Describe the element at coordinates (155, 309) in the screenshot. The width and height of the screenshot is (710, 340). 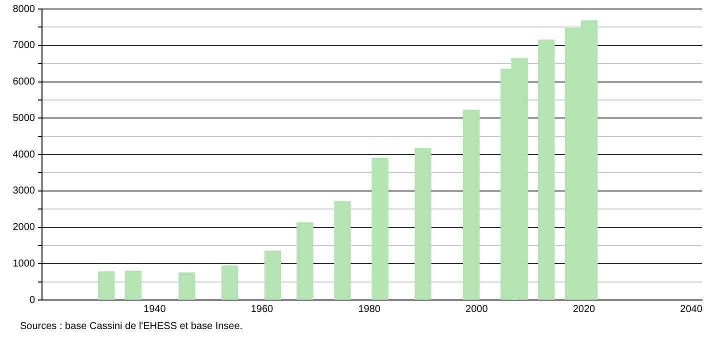
I see `x-tick-label: 1940` at that location.